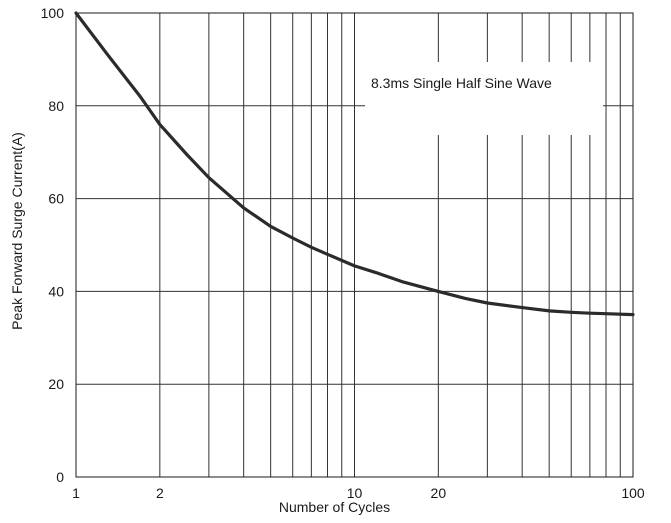 Image resolution: width=671 pixels, height=523 pixels. What do you see at coordinates (76, 493) in the screenshot?
I see `x-tick-label: 1` at bounding box center [76, 493].